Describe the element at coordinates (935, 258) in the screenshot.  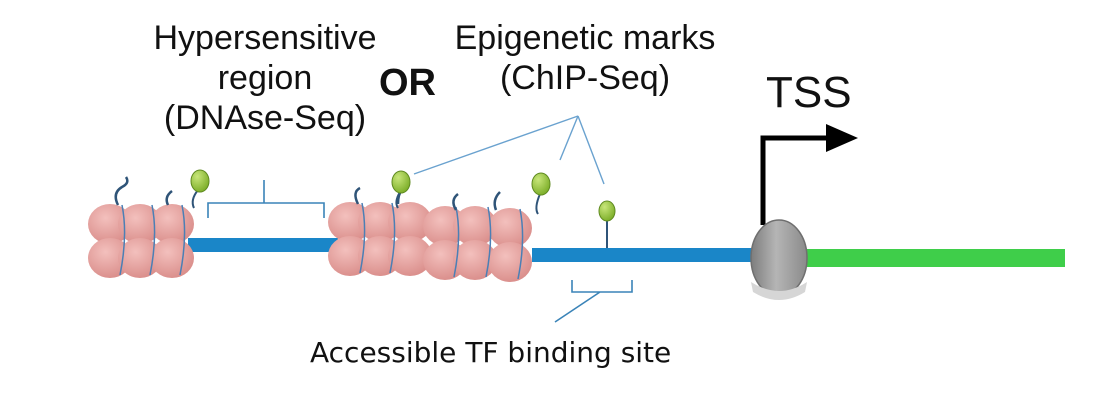
I see `gene-body` at that location.